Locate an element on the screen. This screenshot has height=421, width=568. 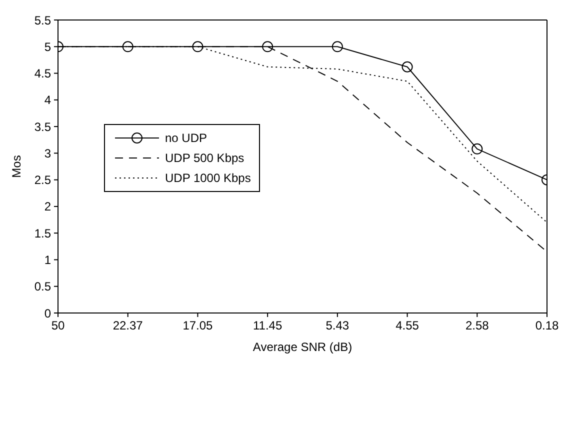
x-tick-label: 17.05 is located at coordinates (198, 325).